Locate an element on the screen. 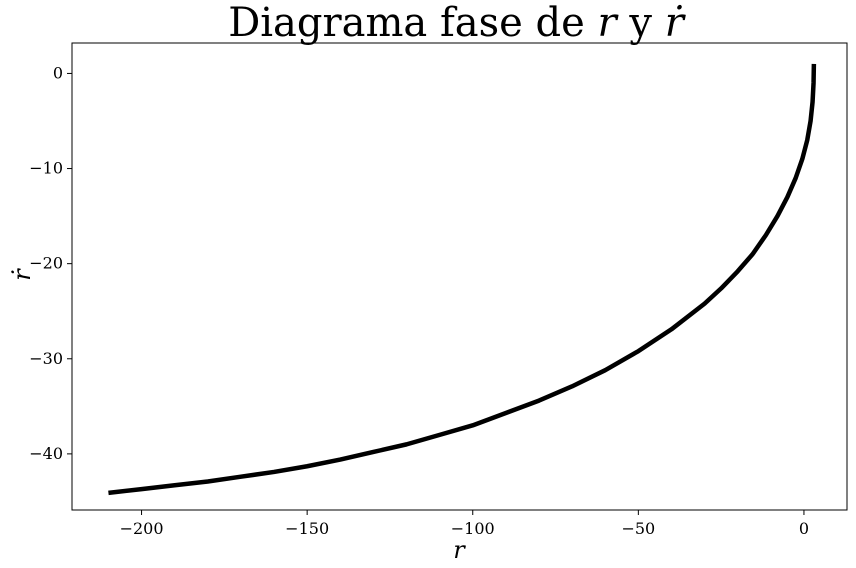  x-tick-label: −100 is located at coordinates (473, 528).